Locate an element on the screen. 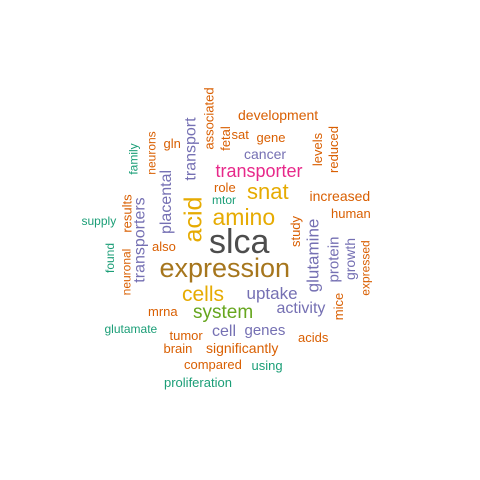 The height and width of the screenshot is (480, 480). word-significantly: significantly is located at coordinates (242, 348).